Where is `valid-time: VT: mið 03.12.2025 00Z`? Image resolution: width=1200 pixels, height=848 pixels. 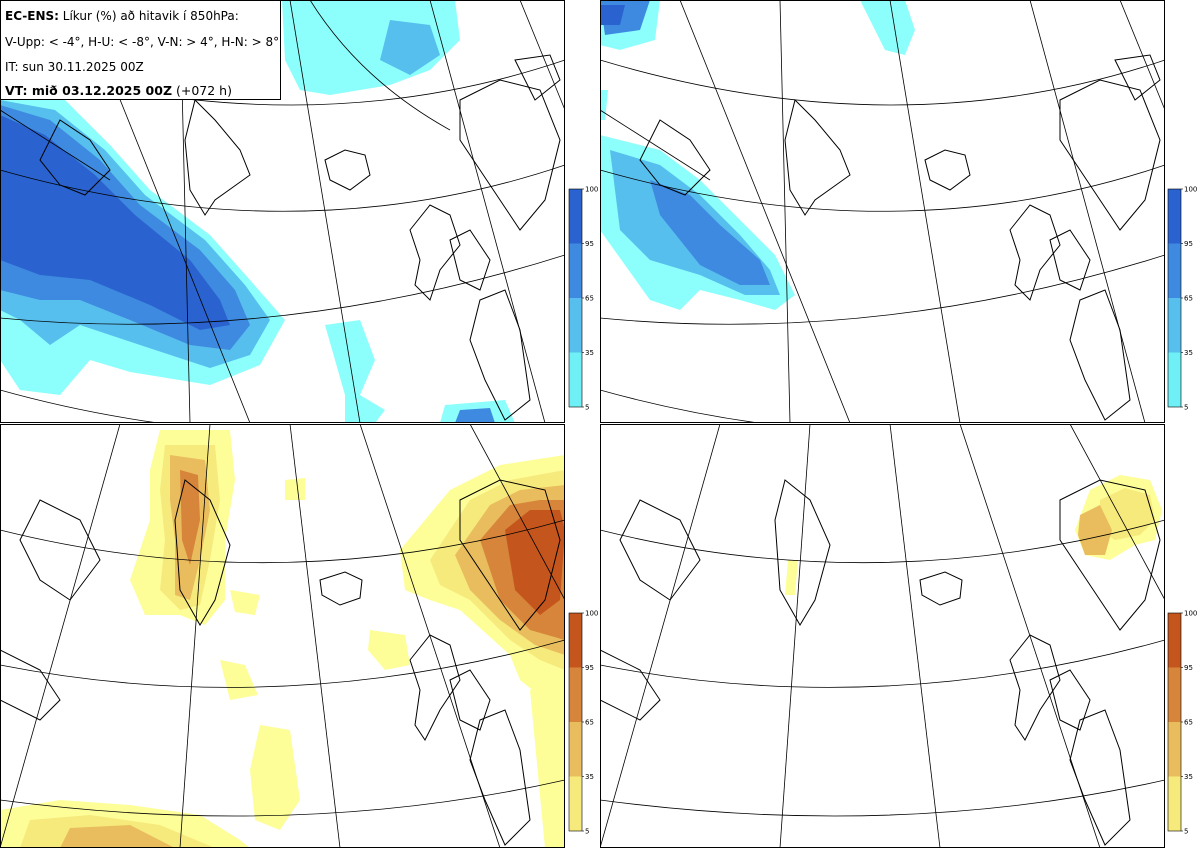 valid-time: VT: mið 03.12.2025 00Z is located at coordinates (89, 90).